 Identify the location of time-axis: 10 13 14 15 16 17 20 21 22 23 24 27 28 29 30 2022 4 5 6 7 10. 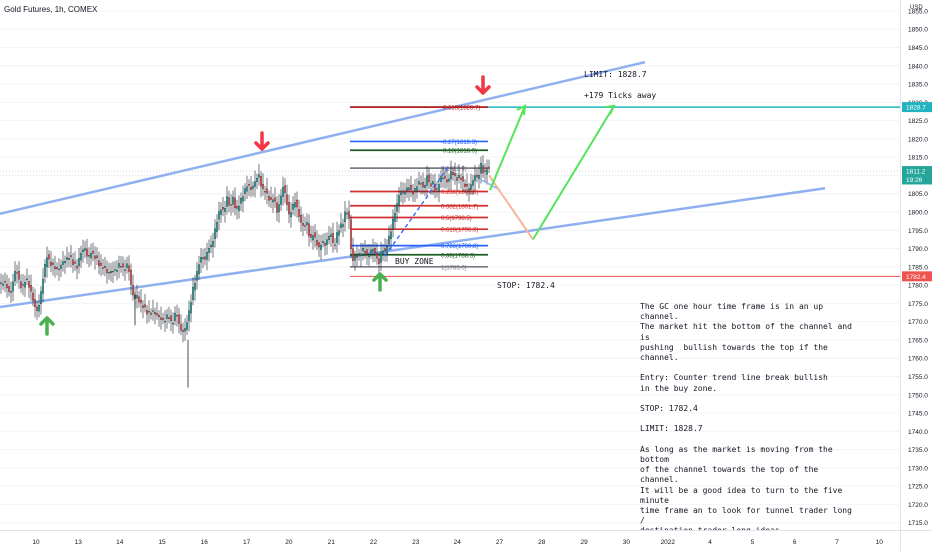
(450, 540).